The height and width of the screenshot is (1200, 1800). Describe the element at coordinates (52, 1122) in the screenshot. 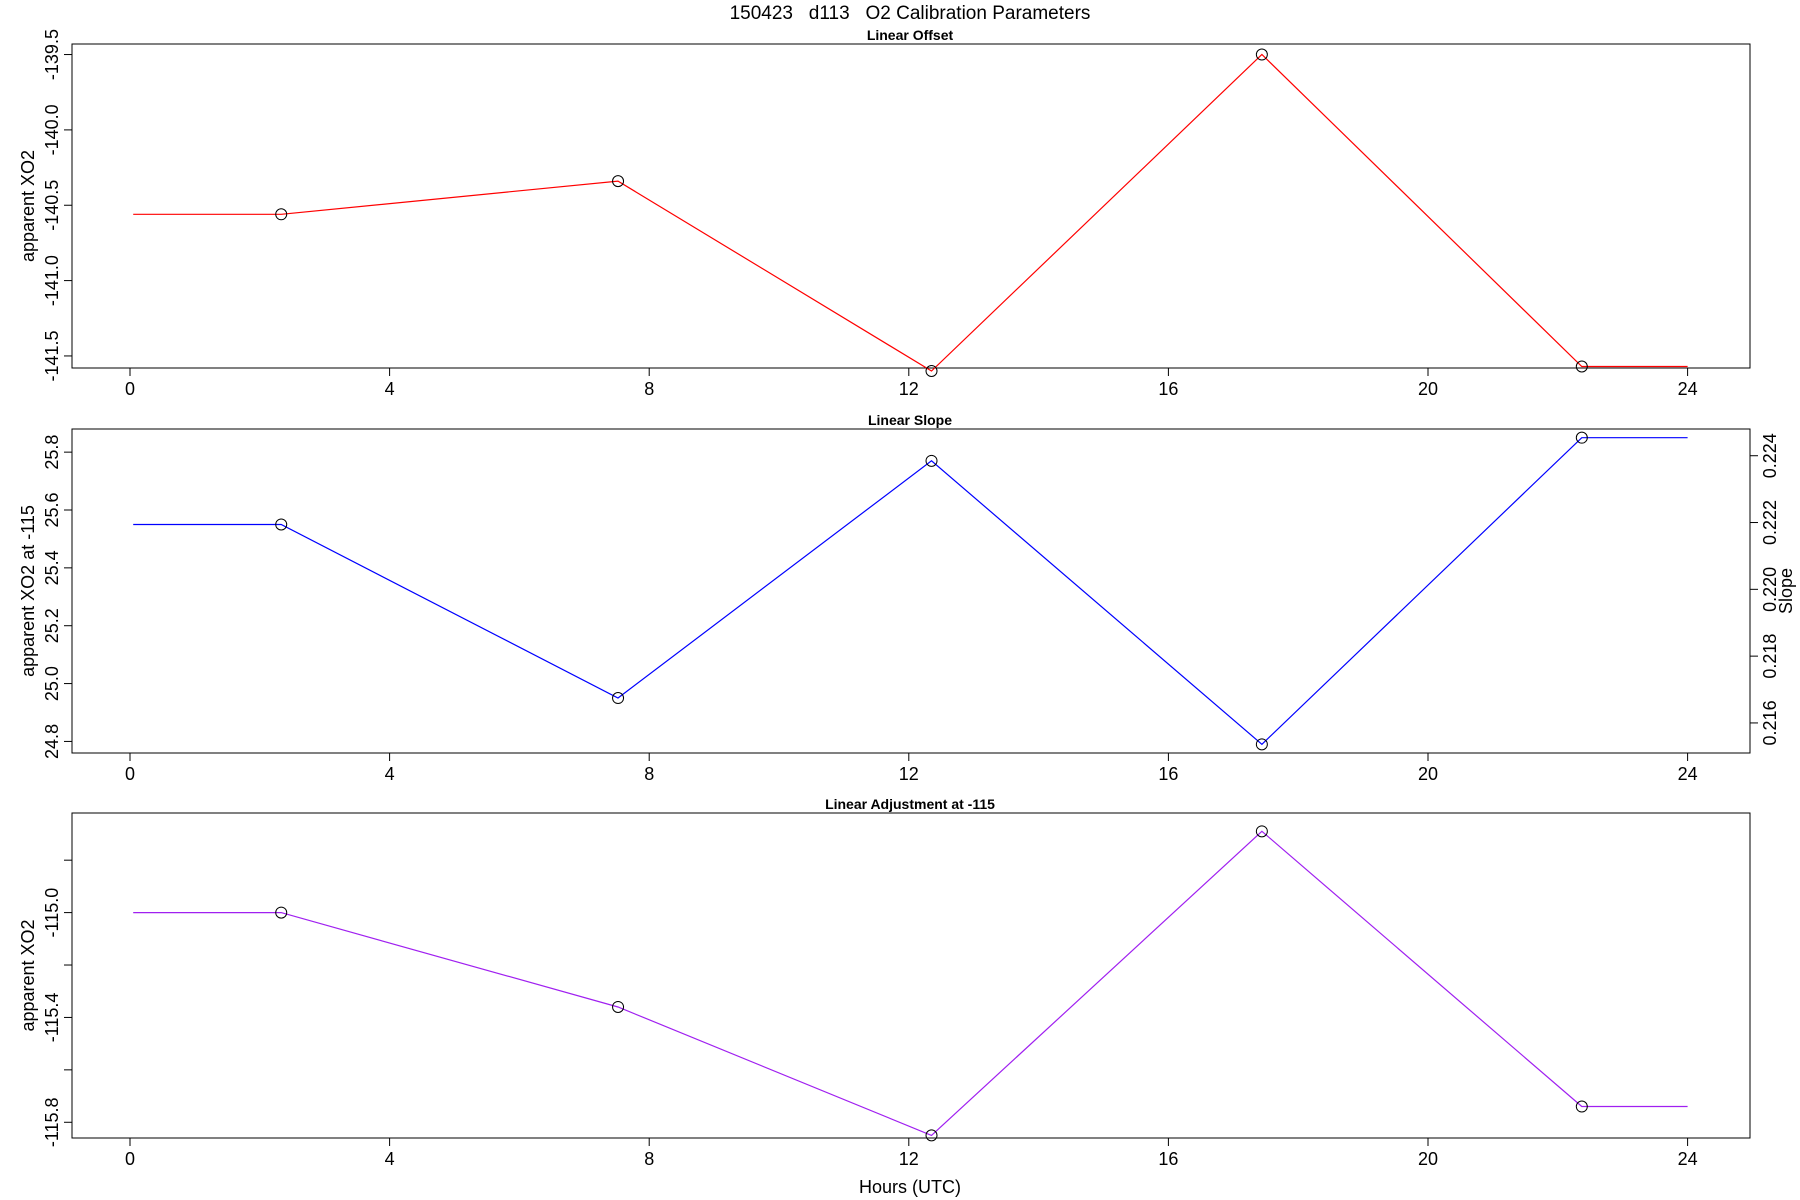

I see `y-tick-label: -115.8` at that location.